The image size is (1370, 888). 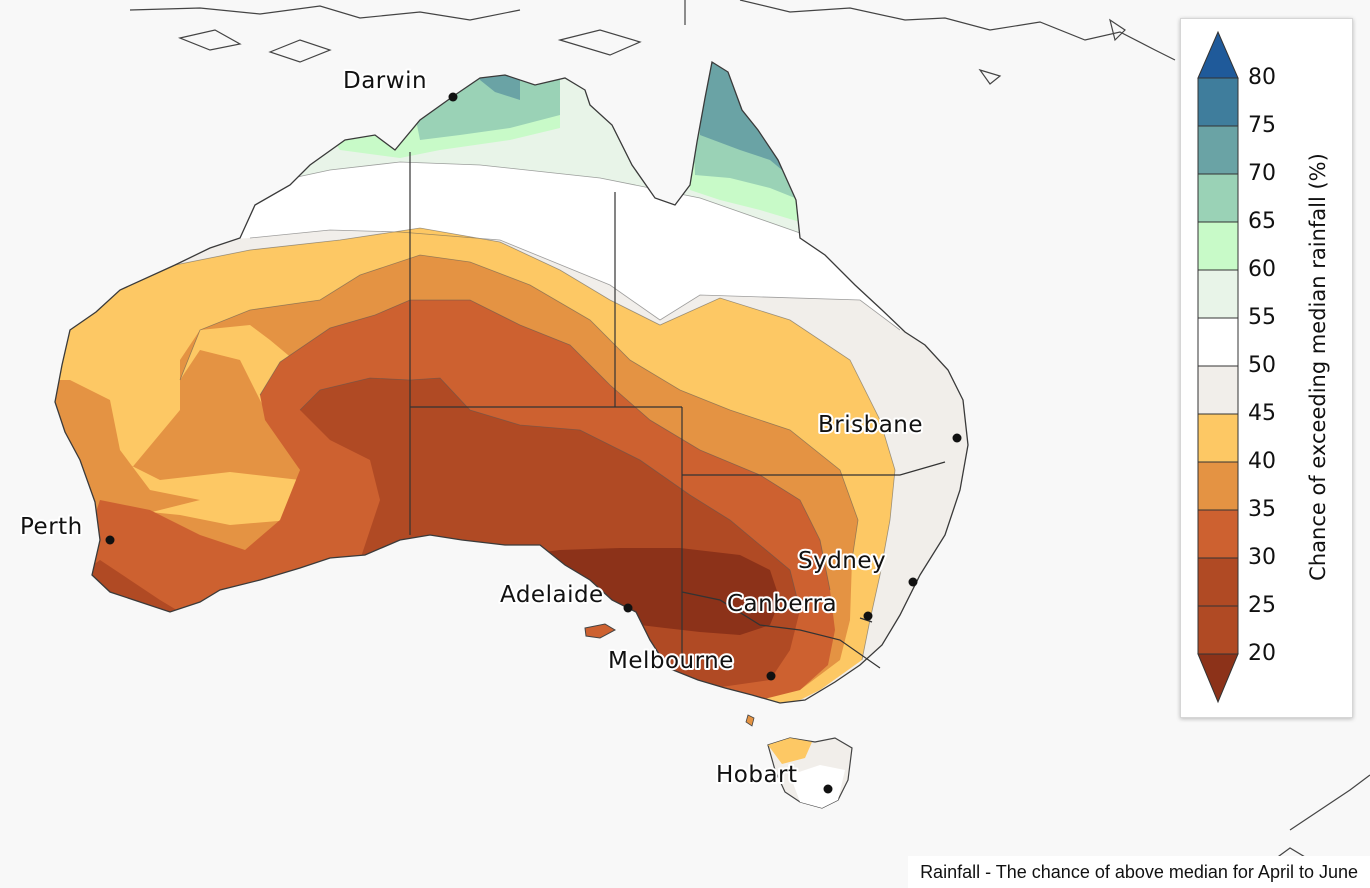 I want to click on city-adelaide: Adelaide, so click(x=565, y=596).